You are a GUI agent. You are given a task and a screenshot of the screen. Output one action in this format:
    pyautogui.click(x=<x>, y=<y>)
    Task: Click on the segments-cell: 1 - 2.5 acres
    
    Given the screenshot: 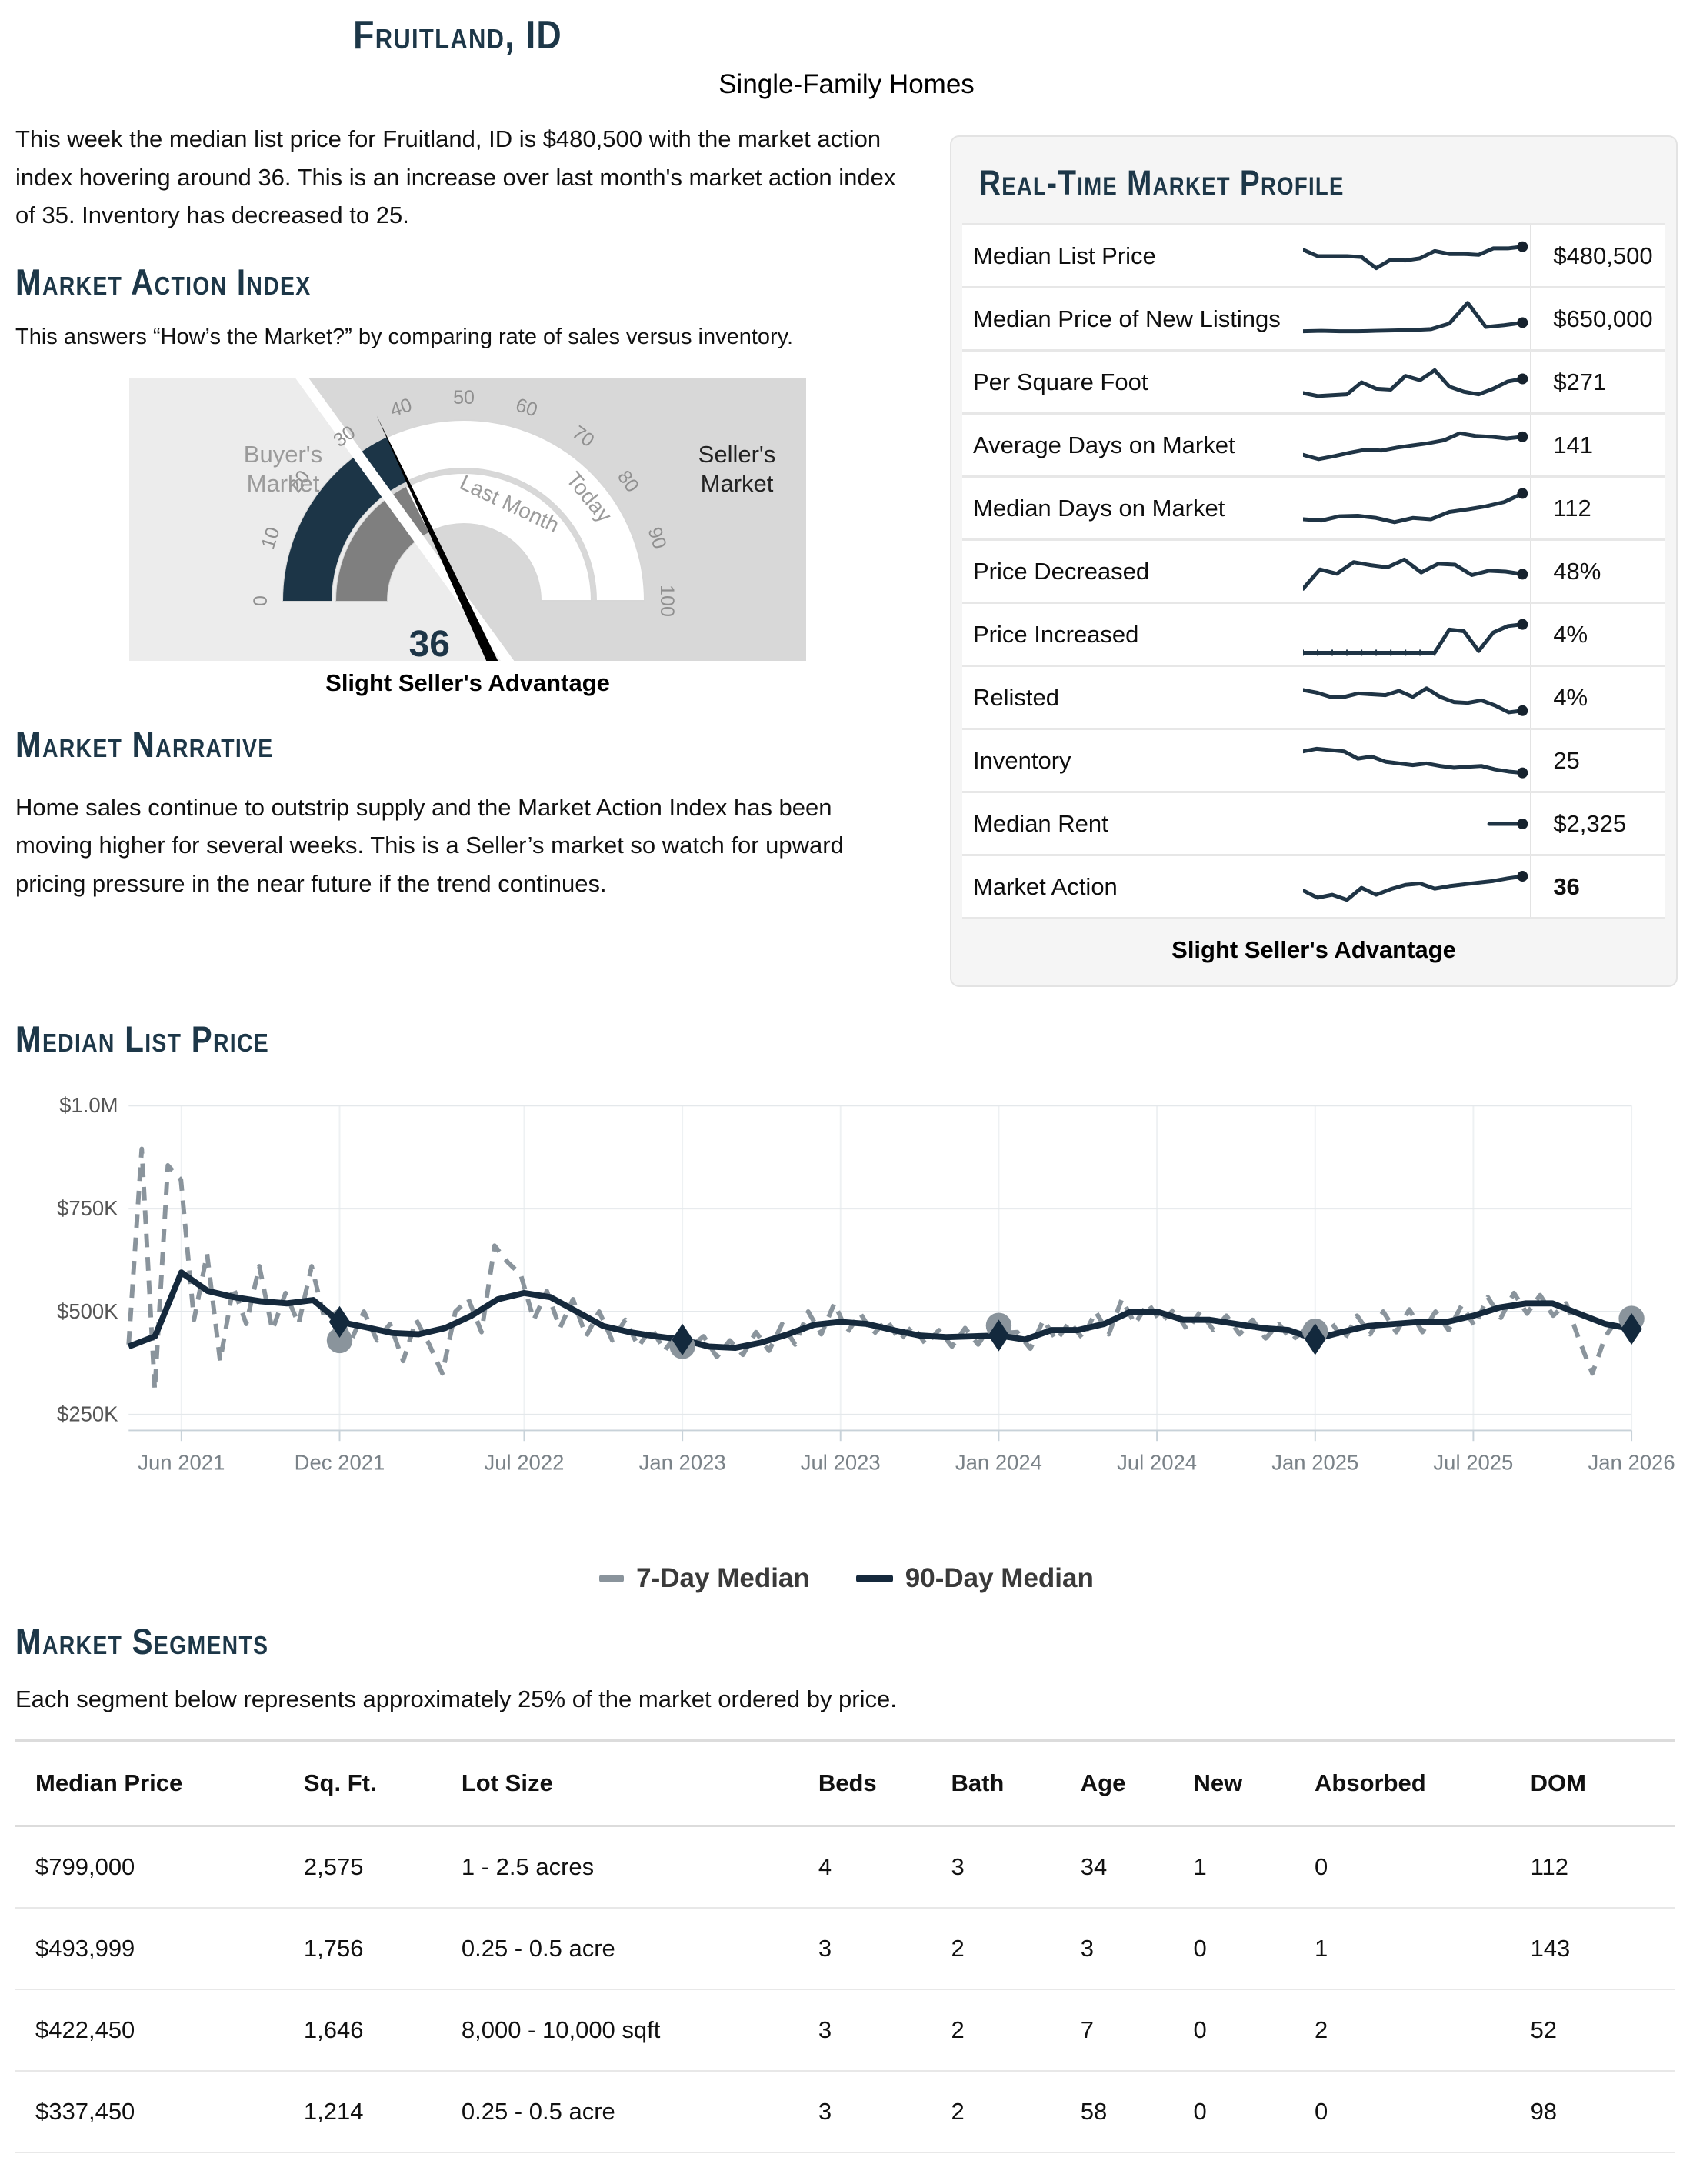 What is the action you would take?
    pyautogui.click(x=633, y=1868)
    